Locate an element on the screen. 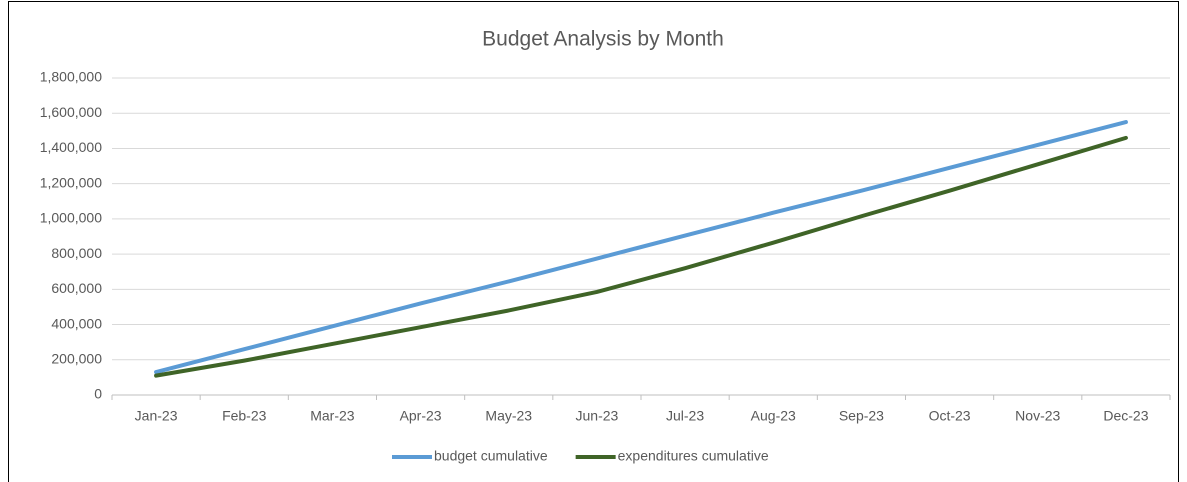 The width and height of the screenshot is (1187, 482). y-tick-label: 1,400,000 is located at coordinates (71, 147).